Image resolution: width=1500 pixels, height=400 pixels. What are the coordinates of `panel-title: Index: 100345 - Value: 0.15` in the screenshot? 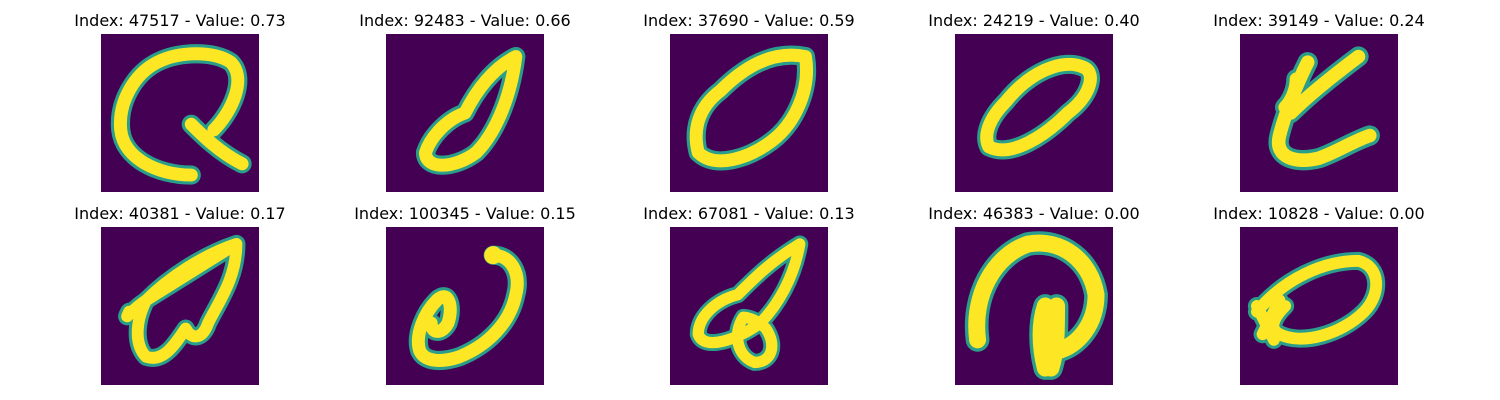 It's located at (465, 213).